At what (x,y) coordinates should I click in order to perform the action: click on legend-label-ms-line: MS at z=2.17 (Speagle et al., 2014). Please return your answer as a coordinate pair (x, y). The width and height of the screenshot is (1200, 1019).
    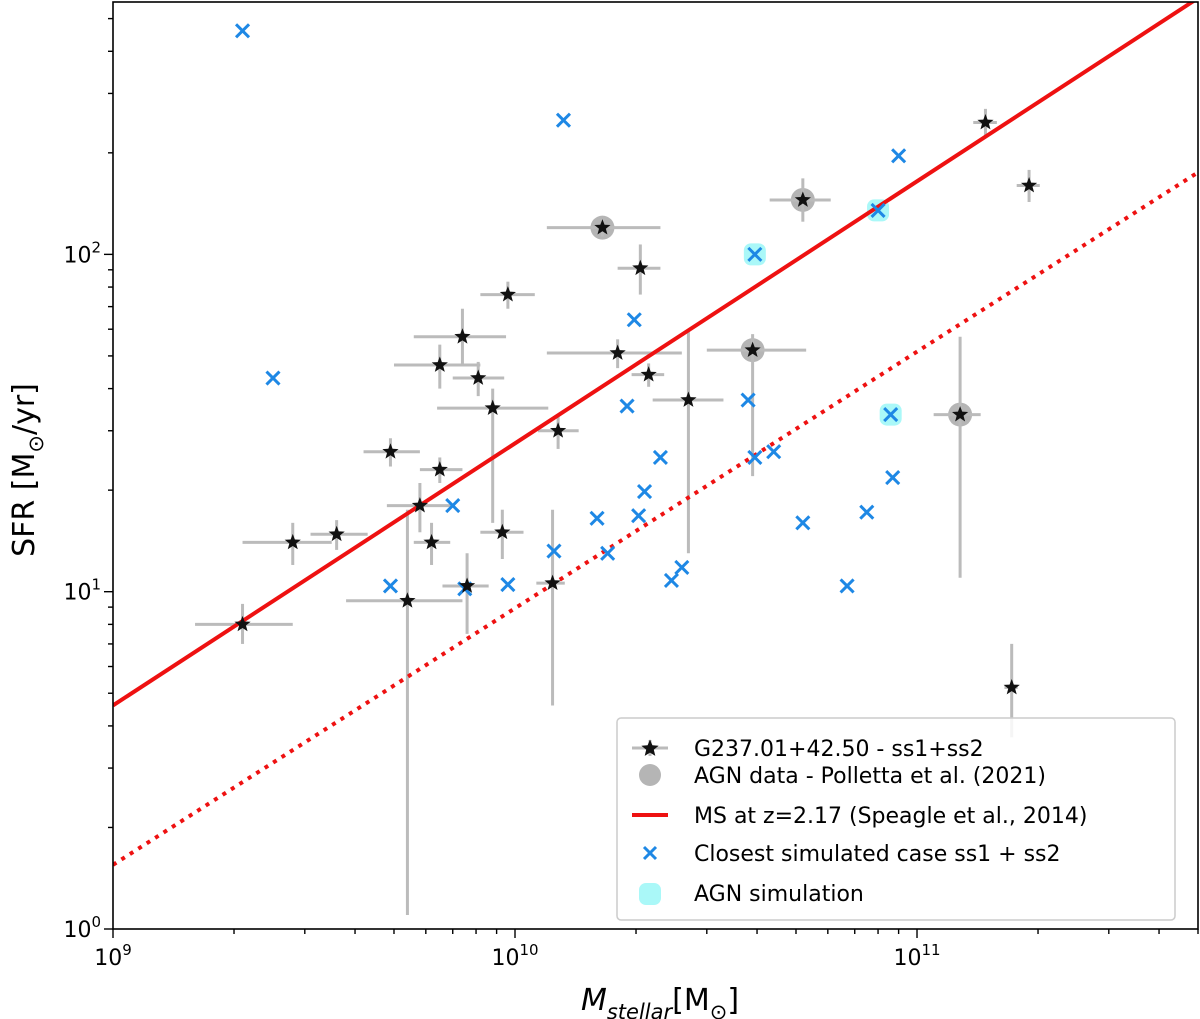
    Looking at the image, I should click on (890, 816).